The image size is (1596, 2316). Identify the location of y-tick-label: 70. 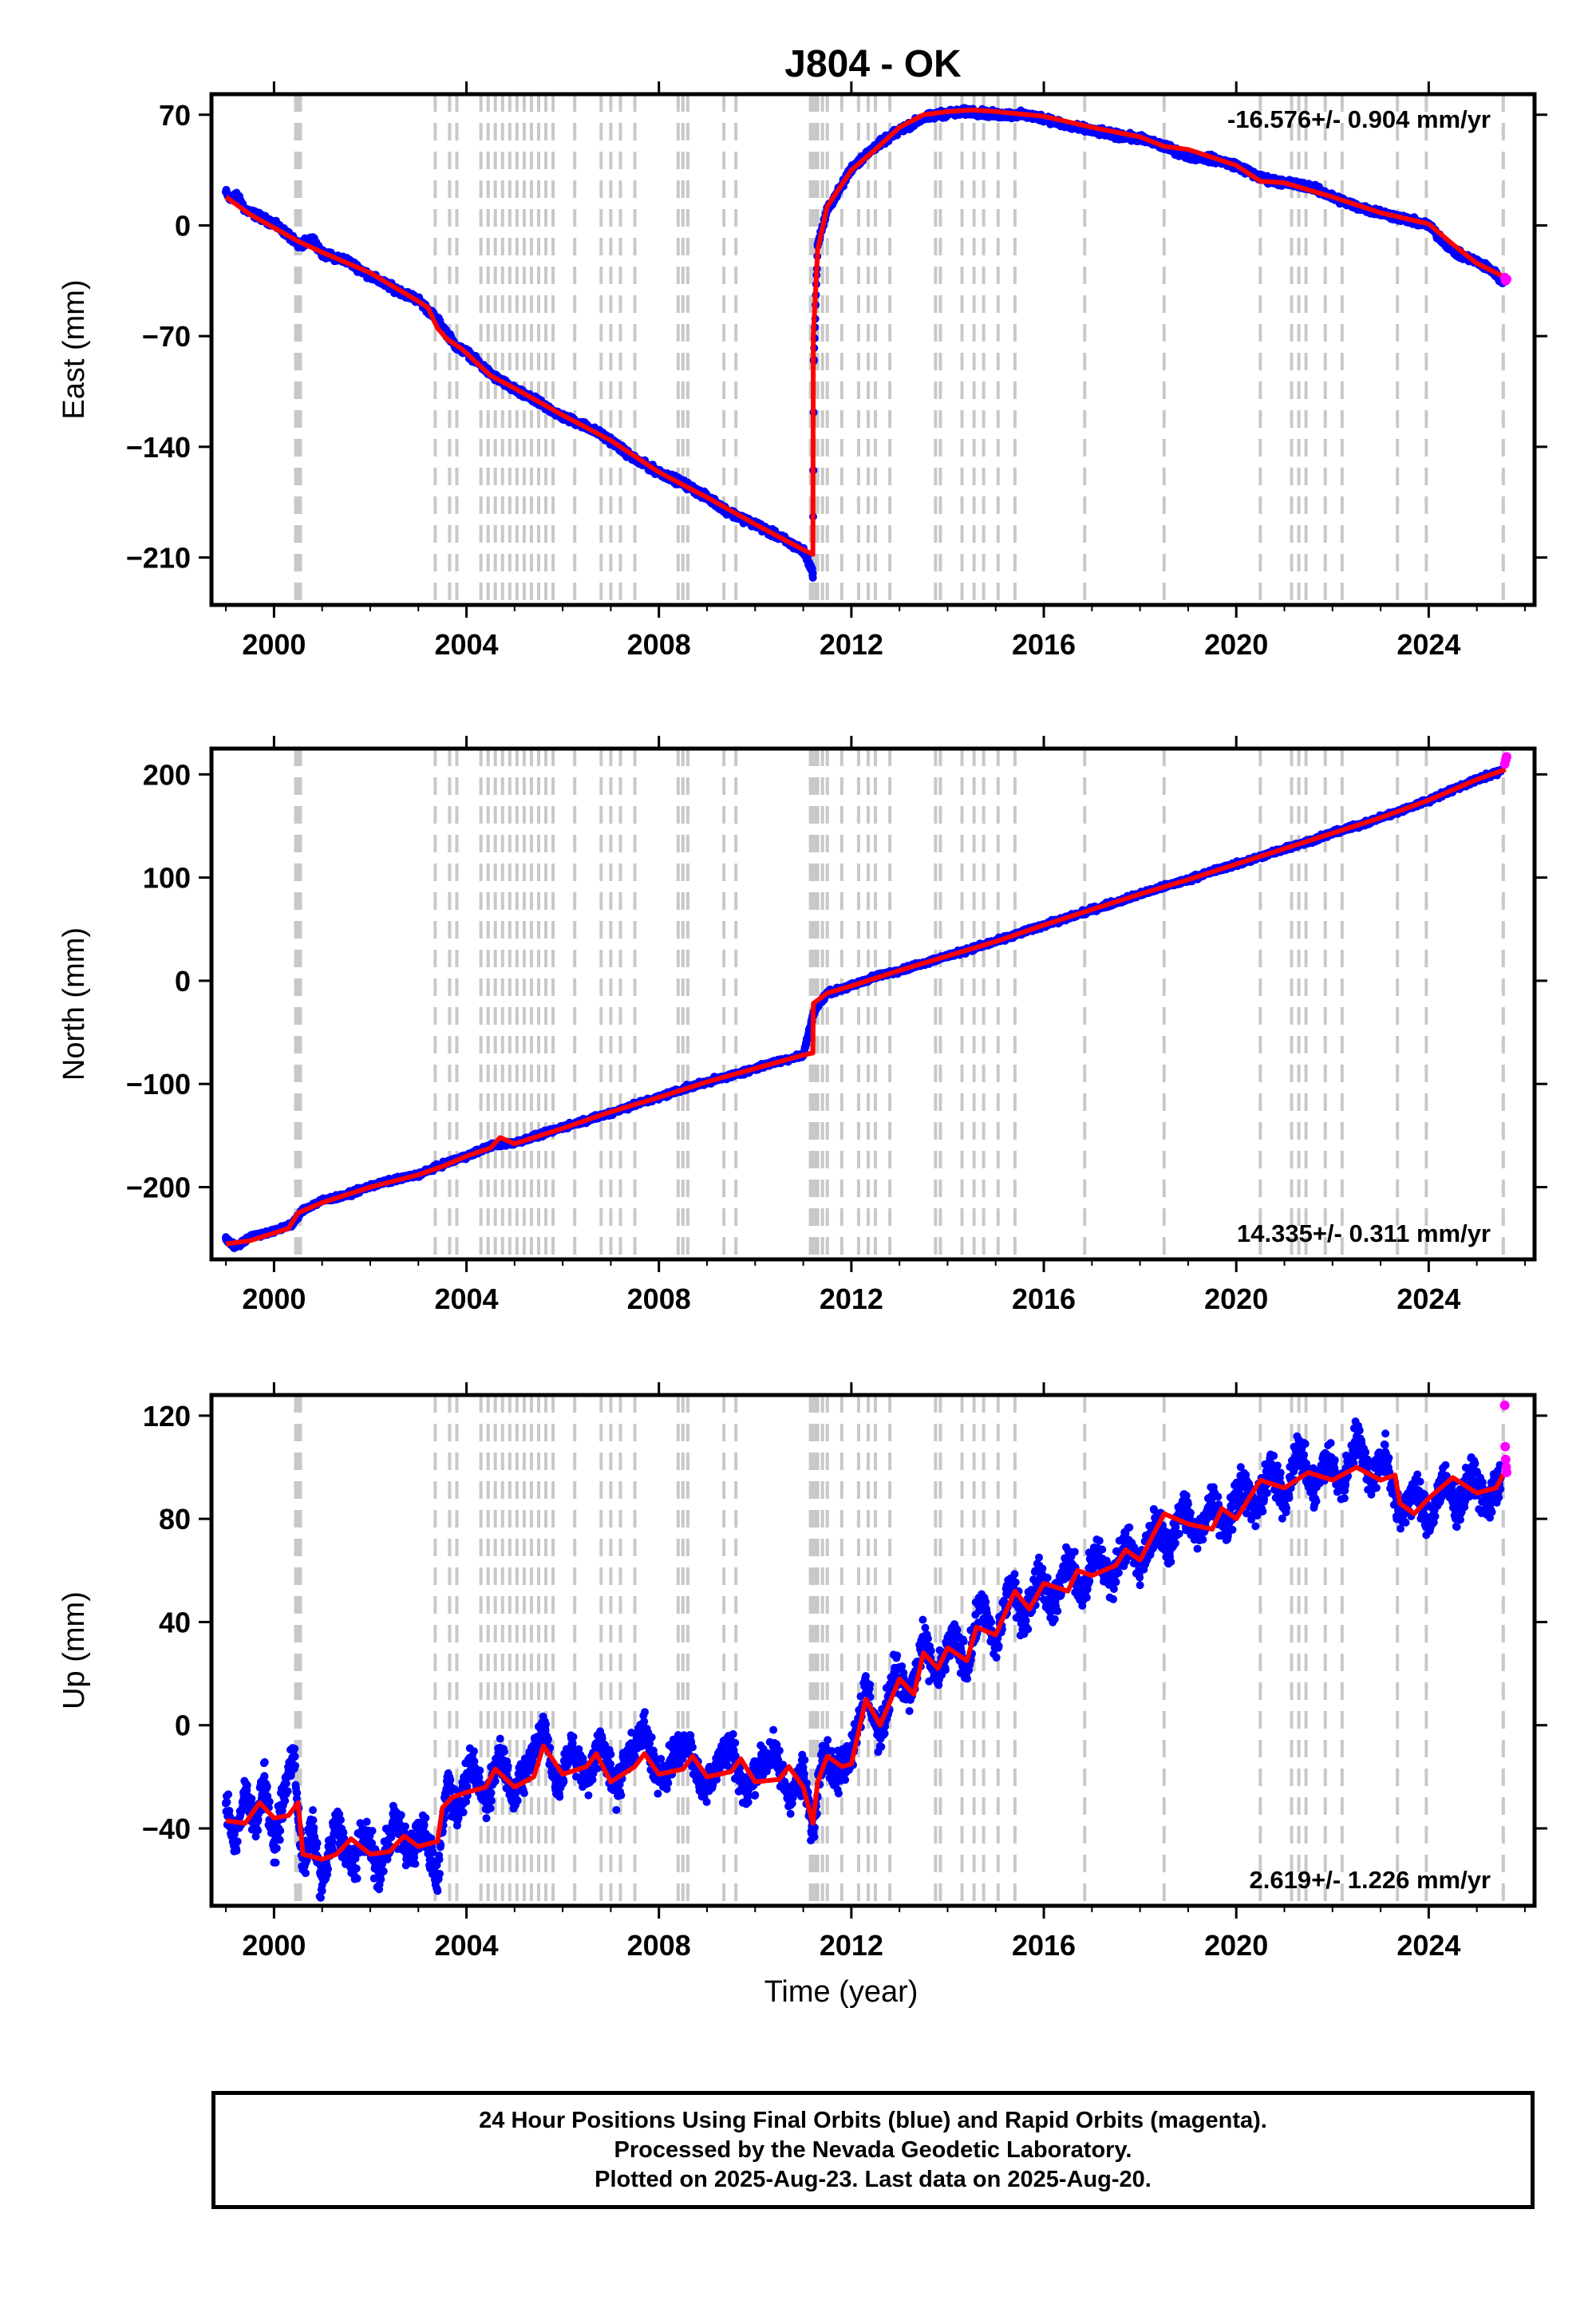
(175, 115).